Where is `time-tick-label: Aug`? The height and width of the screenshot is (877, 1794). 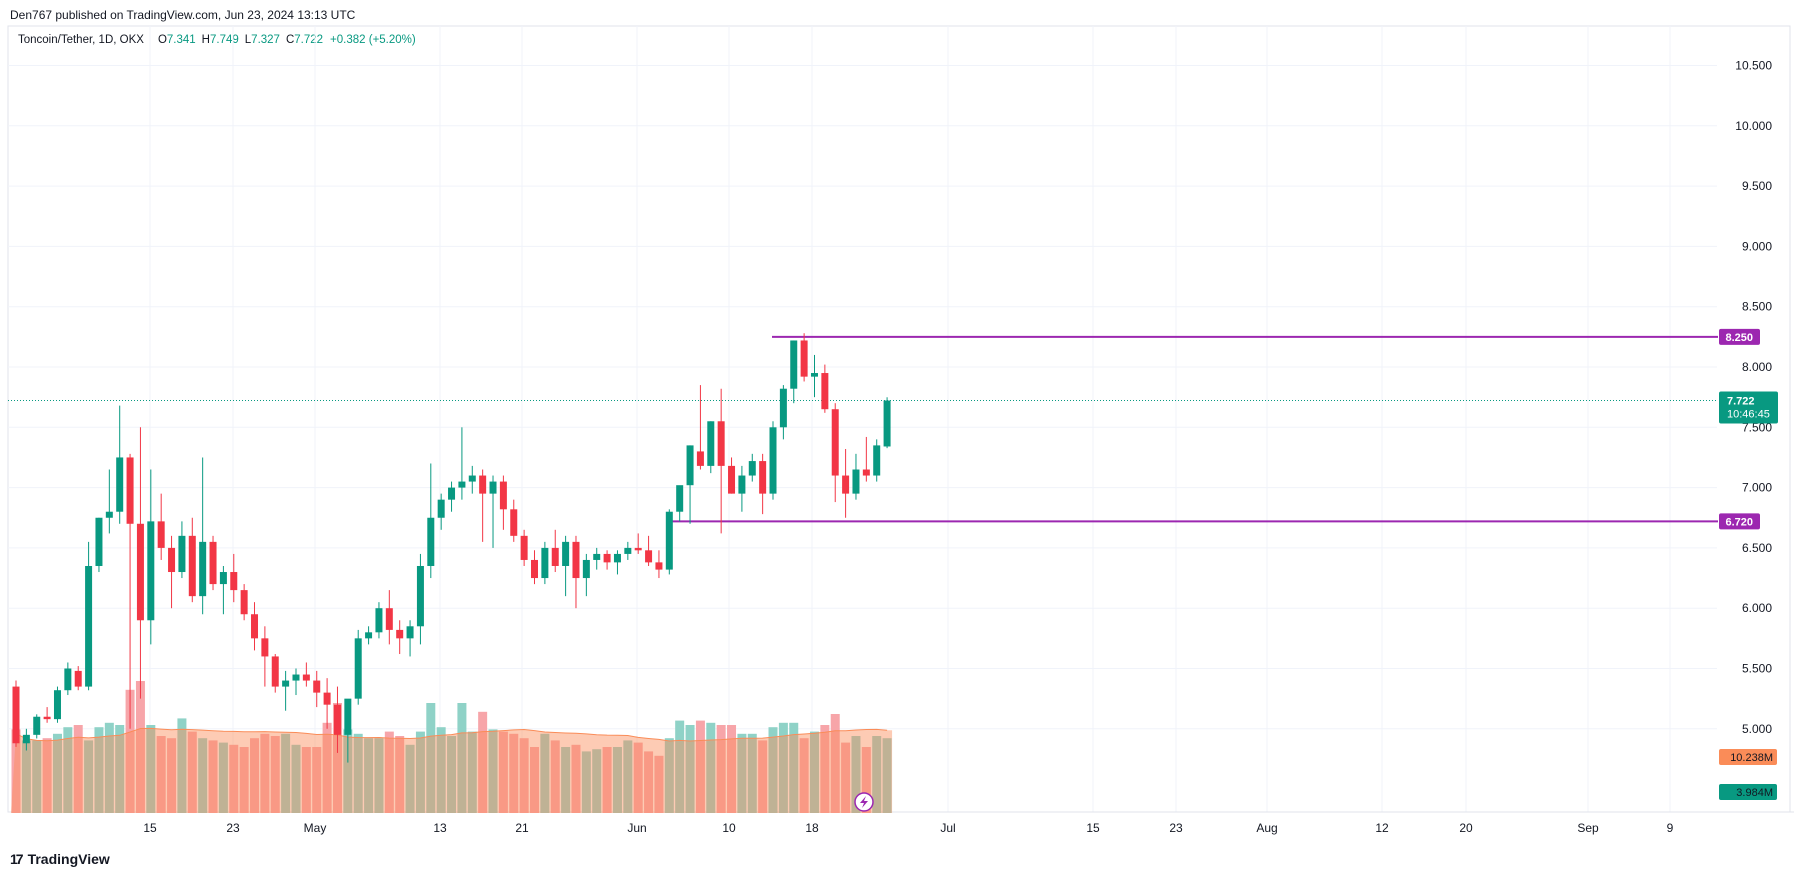 time-tick-label: Aug is located at coordinates (1266, 828).